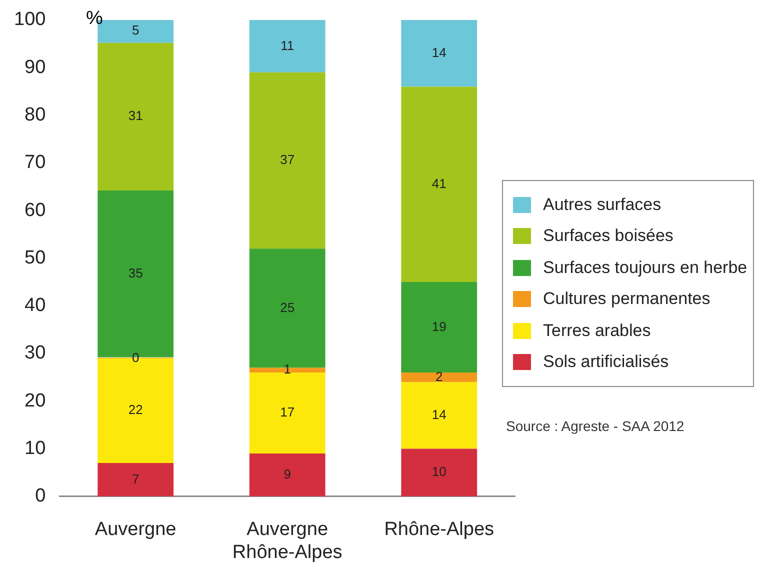  Describe the element at coordinates (287, 541) in the screenshot. I see `x-tick-label: Auvergne Rhône-Alpes` at that location.